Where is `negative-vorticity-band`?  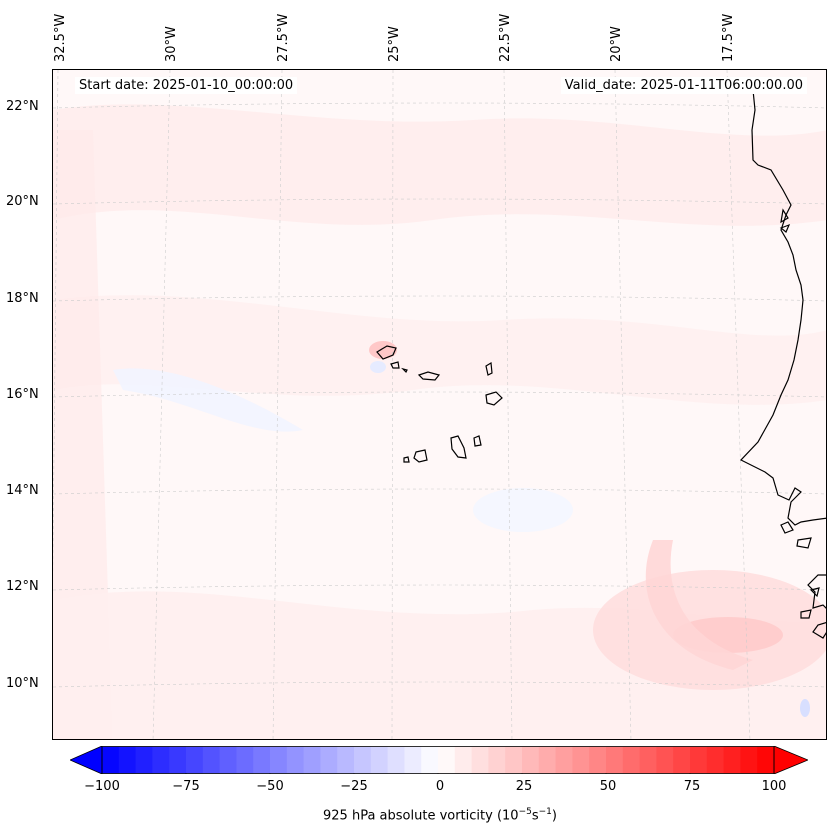
negative-vorticity-band is located at coordinates (208, 400).